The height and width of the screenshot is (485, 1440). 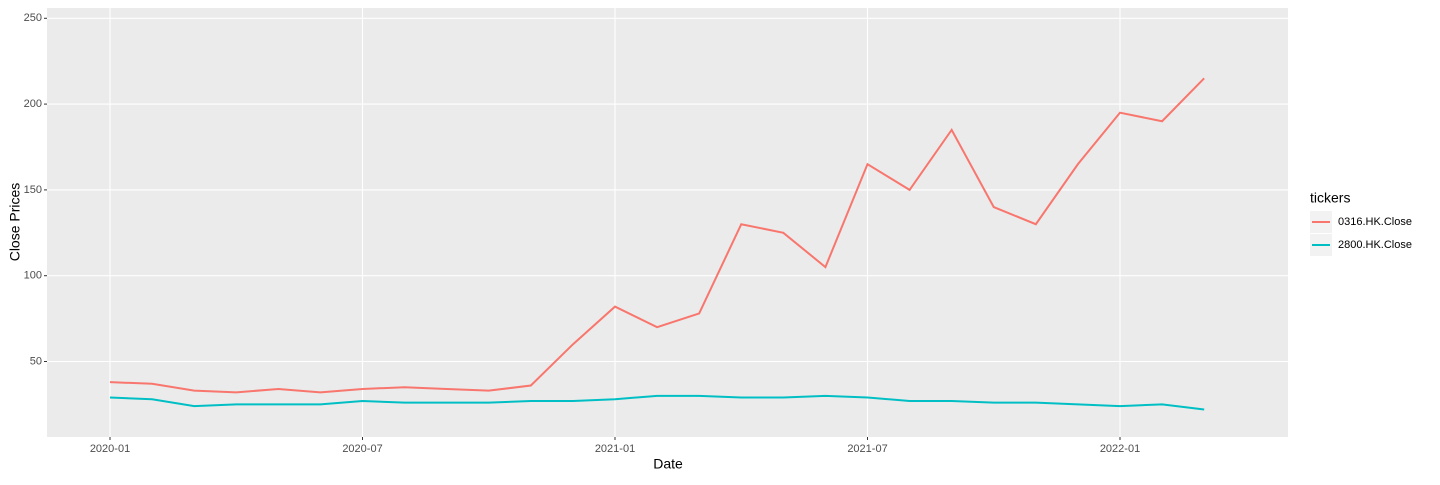 What do you see at coordinates (668, 464) in the screenshot?
I see `x-axis-title: Date` at bounding box center [668, 464].